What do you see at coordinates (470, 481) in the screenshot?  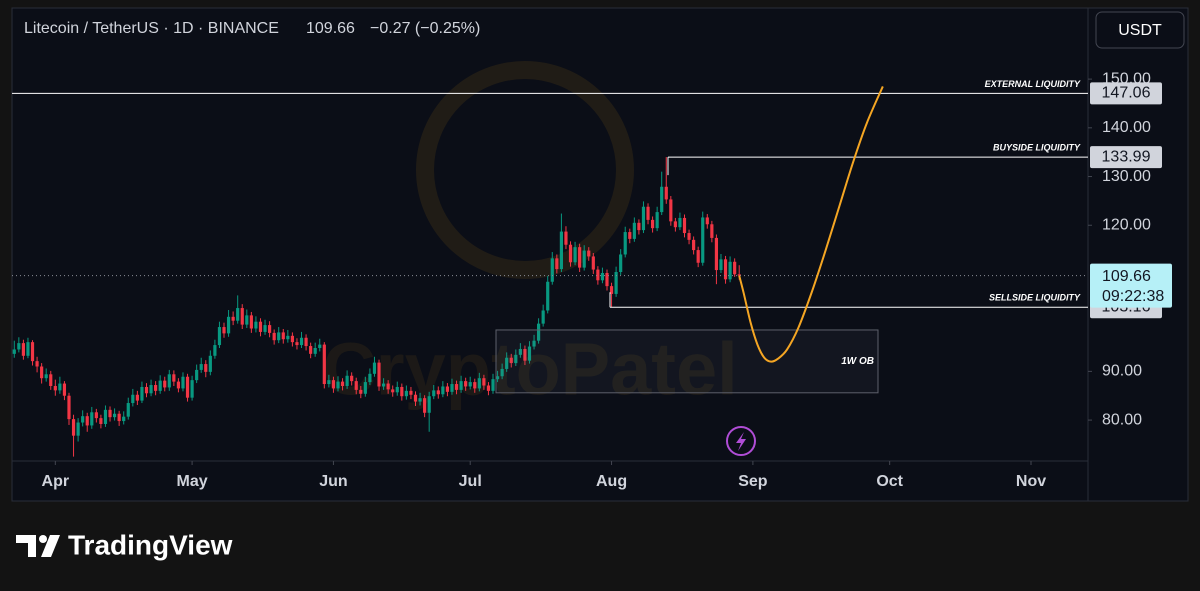 I see `x-tick-label: Jul` at bounding box center [470, 481].